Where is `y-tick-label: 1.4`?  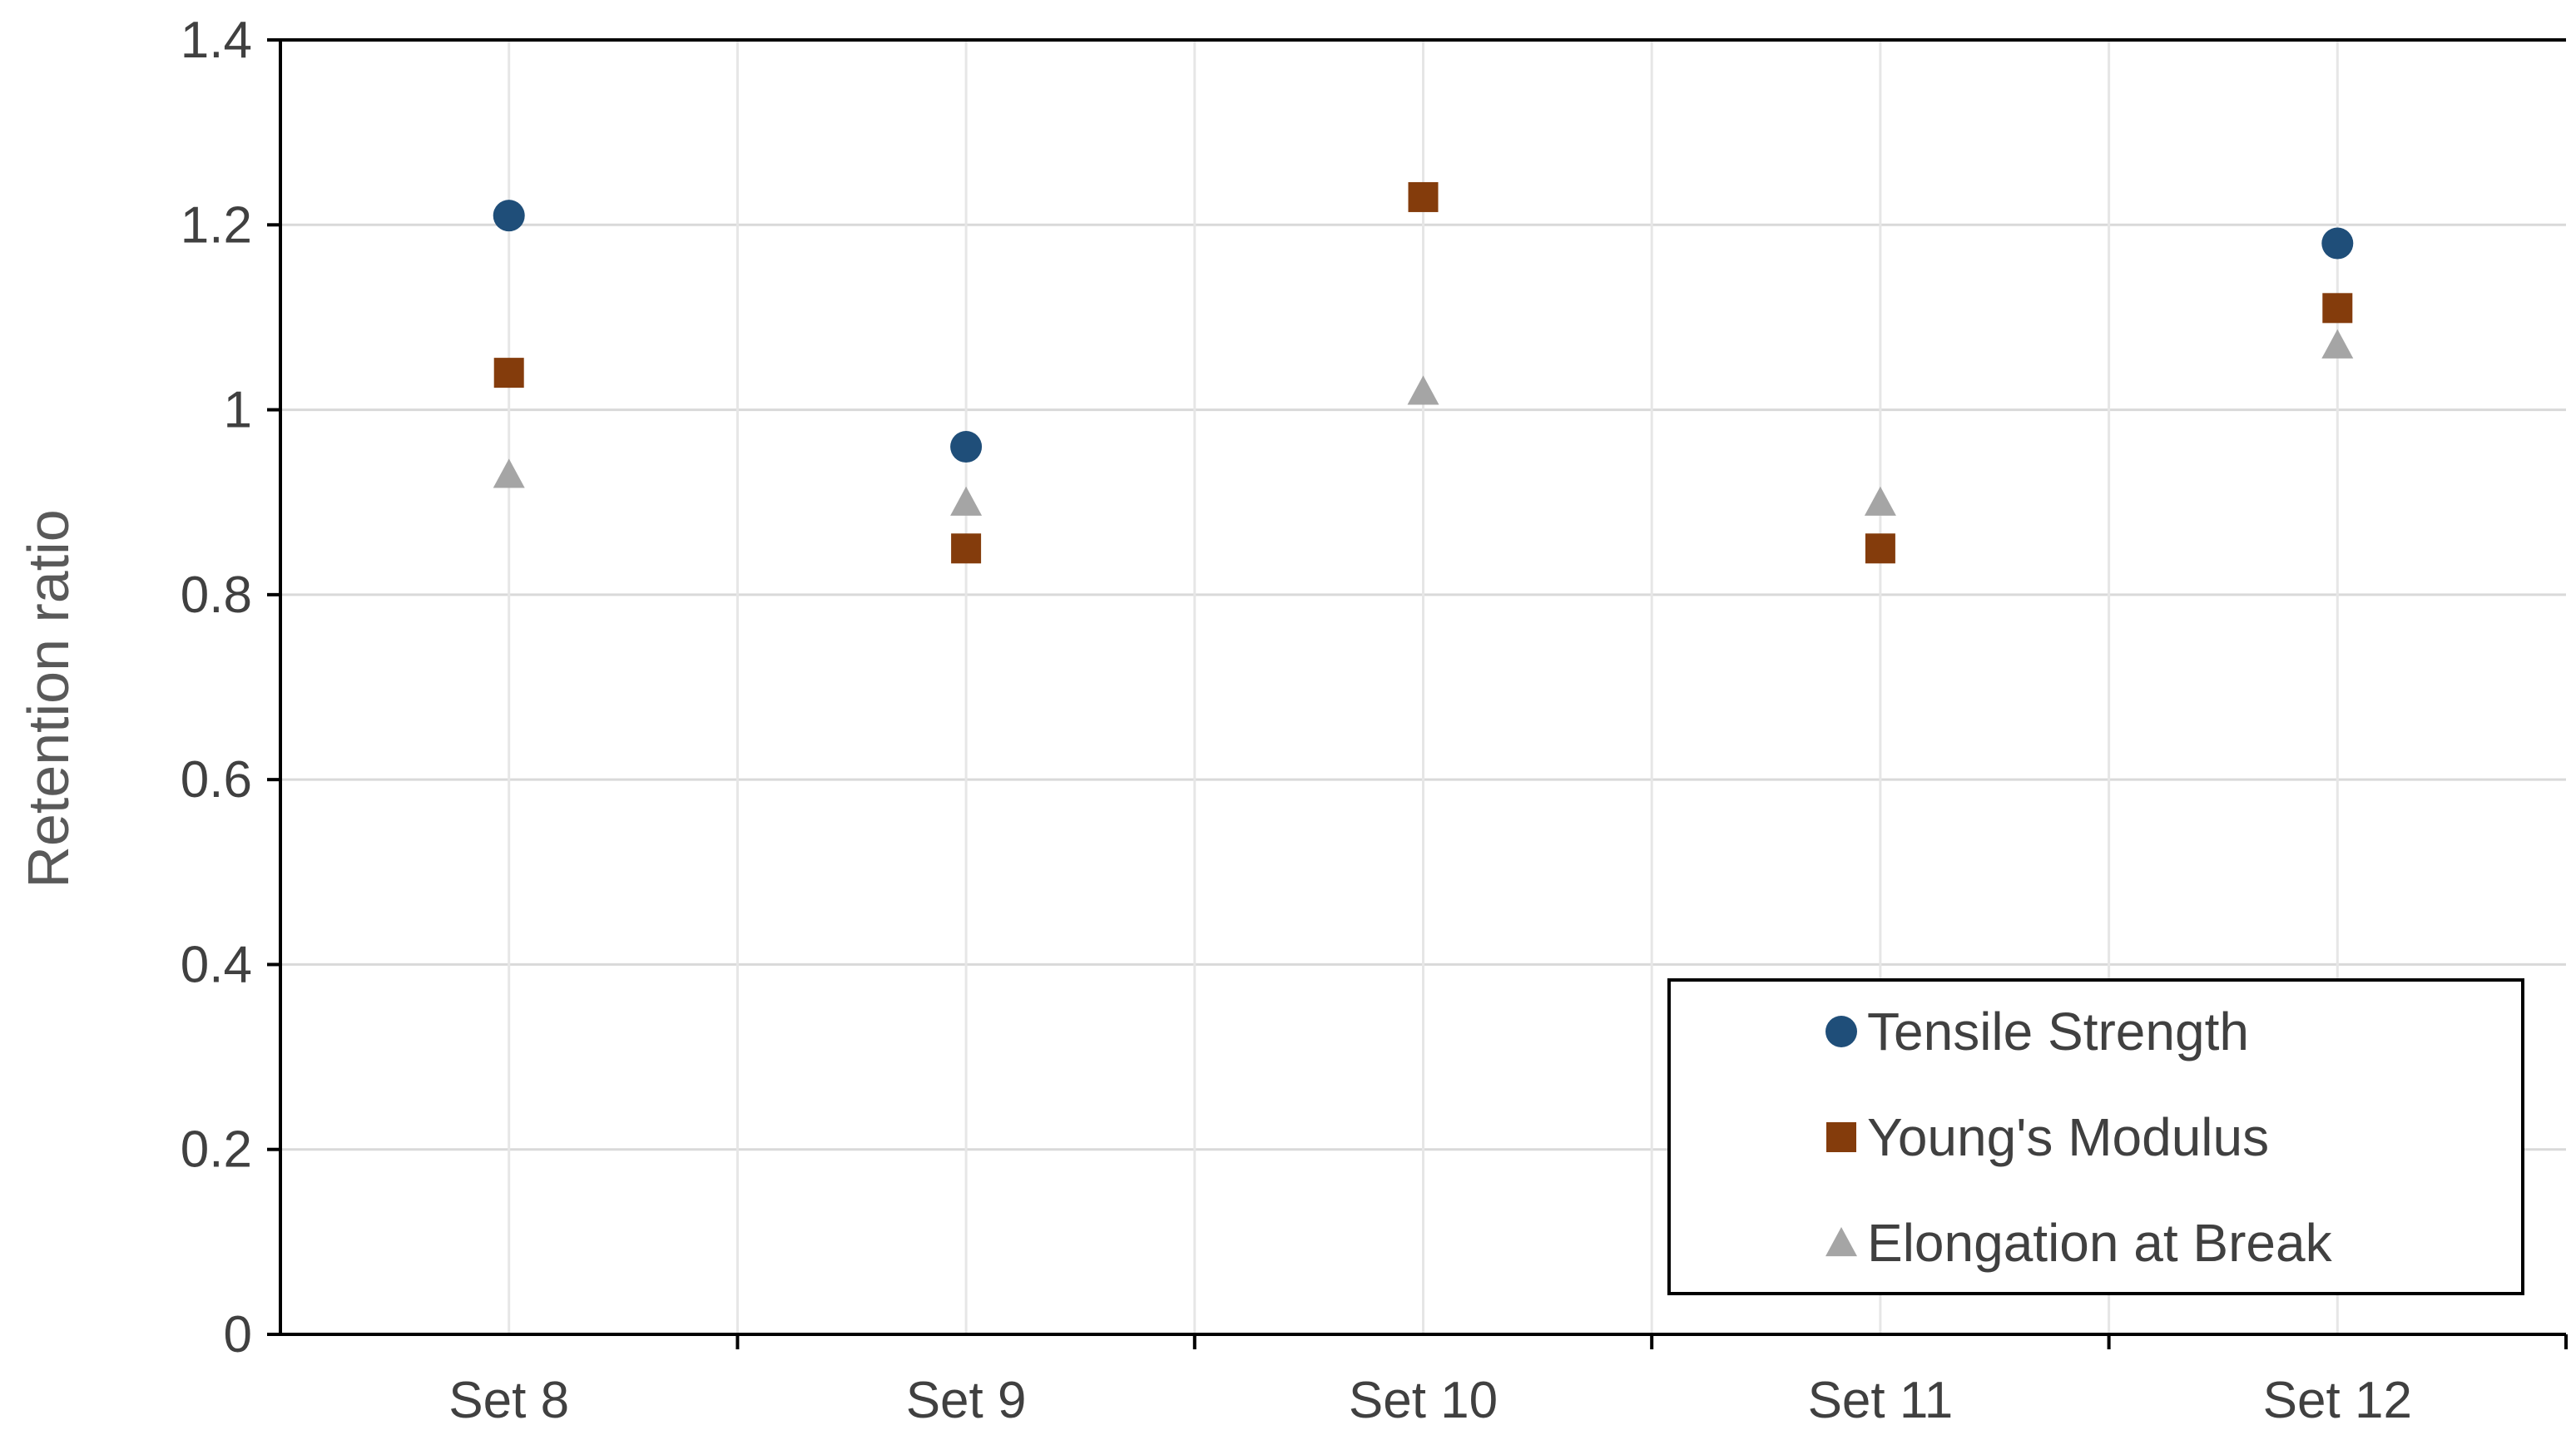 y-tick-label: 1.4 is located at coordinates (217, 40).